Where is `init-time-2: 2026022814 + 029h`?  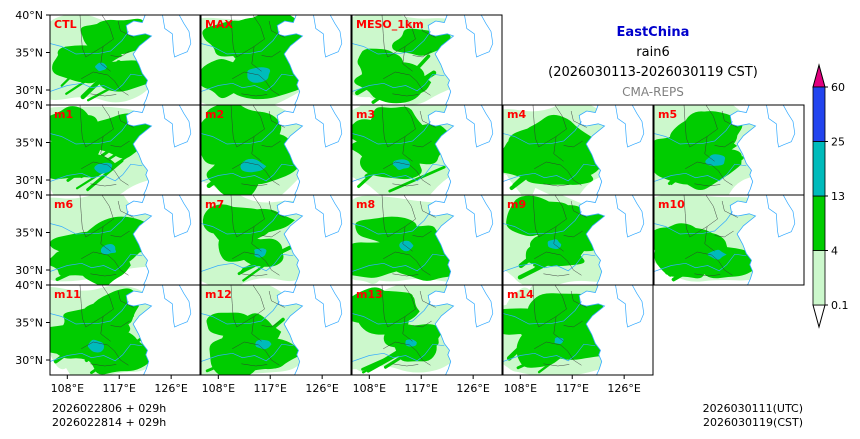 init-time-2: 2026022814 + 029h is located at coordinates (109, 422).